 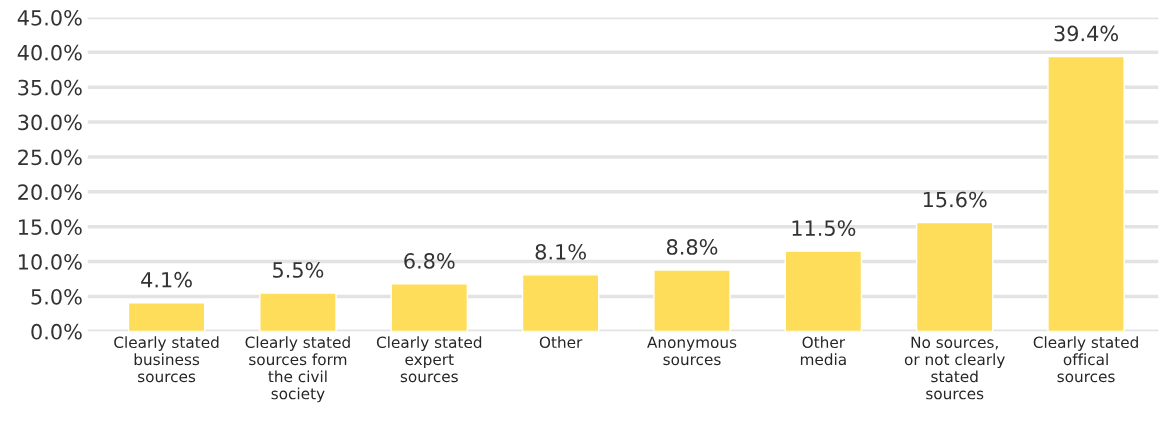 What do you see at coordinates (297, 369) in the screenshot?
I see `x-tick-label: Clearly stated sources form the civil society` at bounding box center [297, 369].